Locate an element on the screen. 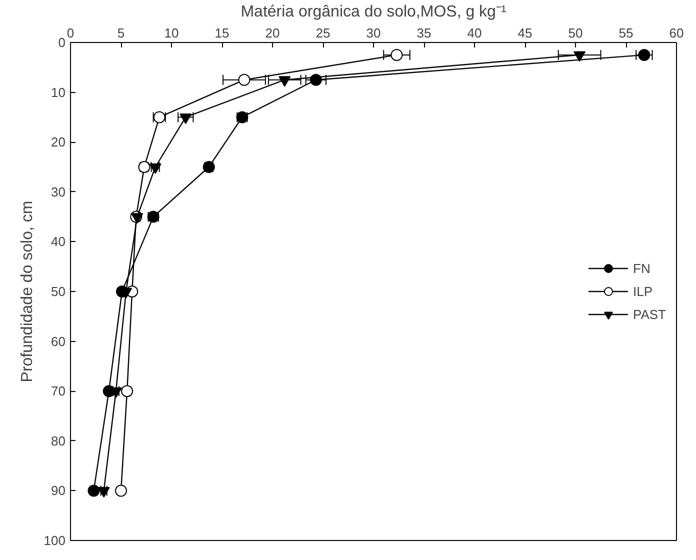  legend-label: PAST is located at coordinates (649, 314).